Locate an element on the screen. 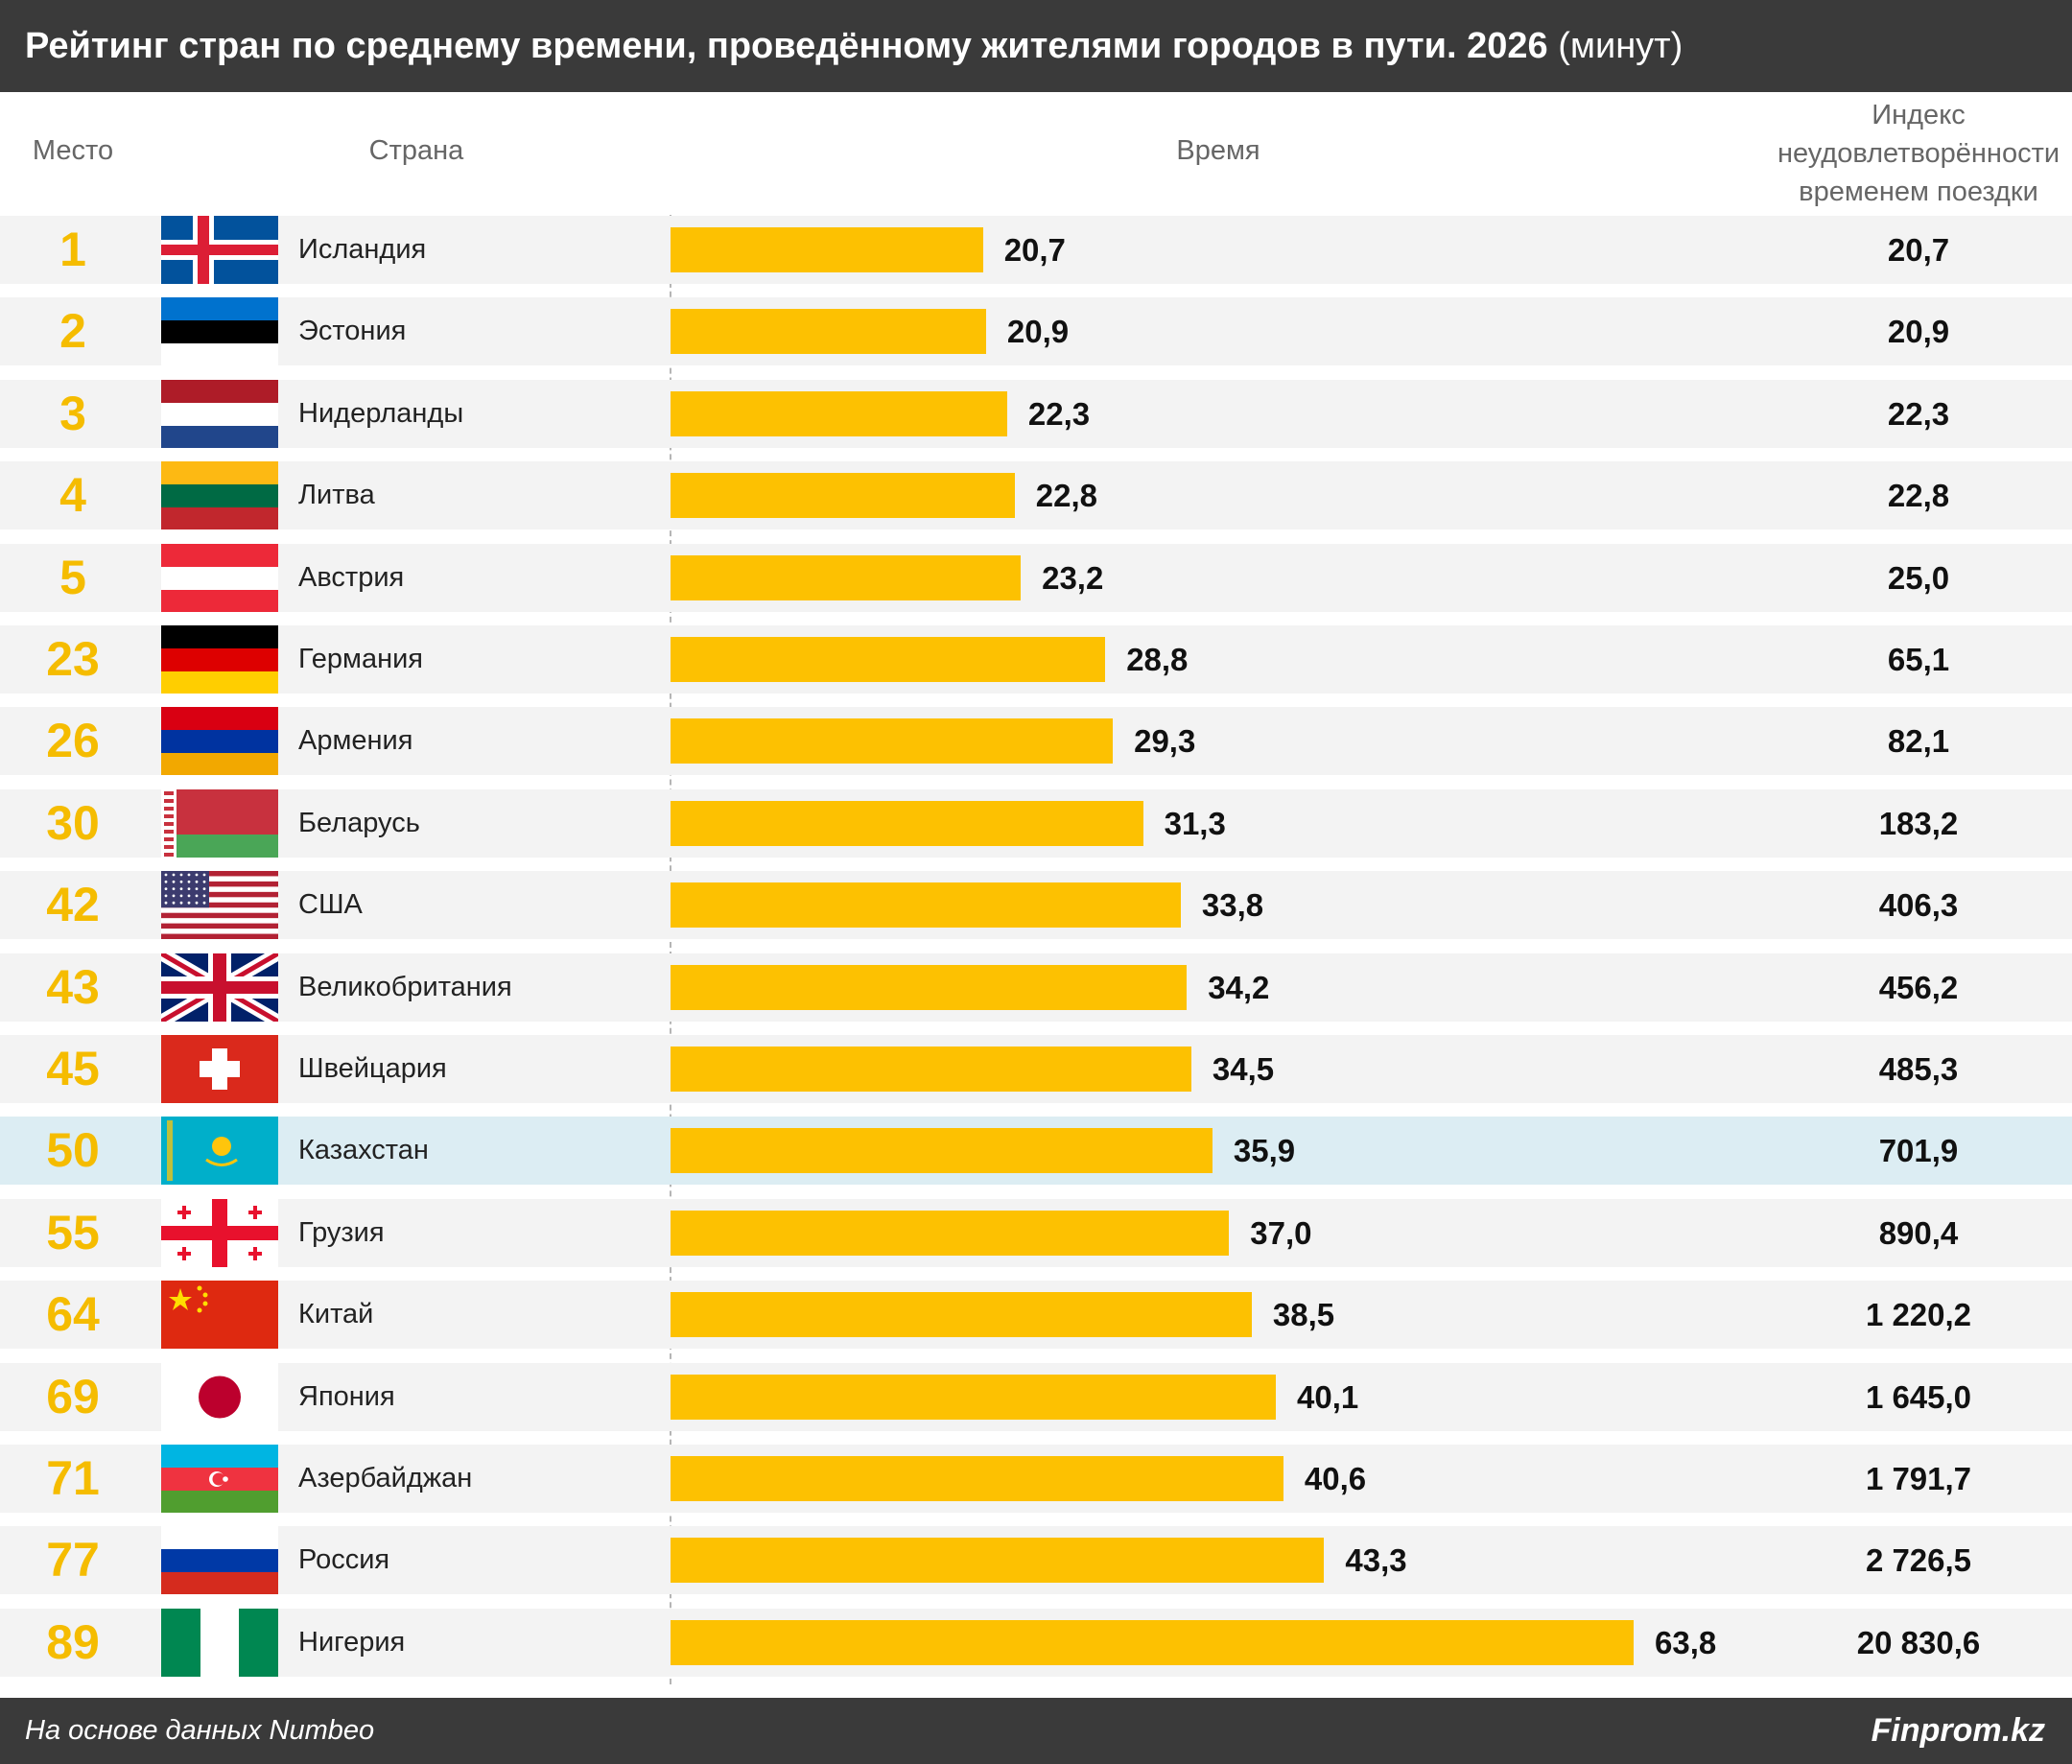  azerbaijan-flag is located at coordinates (219, 1479).